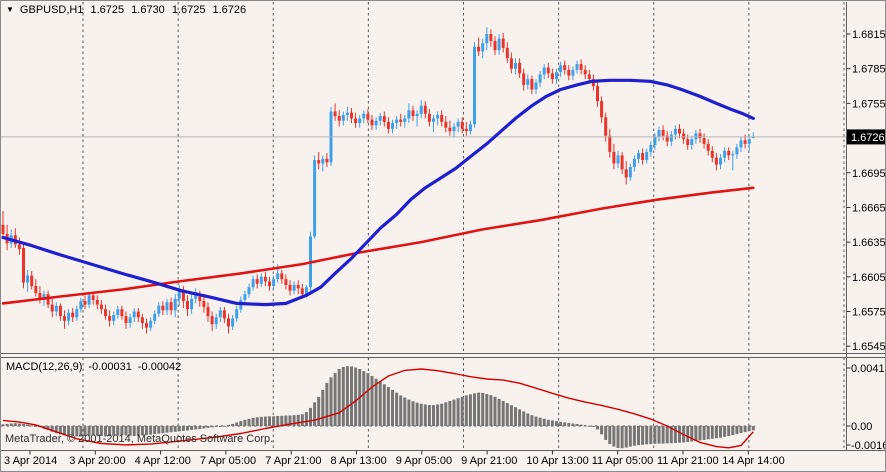  I want to click on time-tick-label: 7 Apr 21:00, so click(293, 461).